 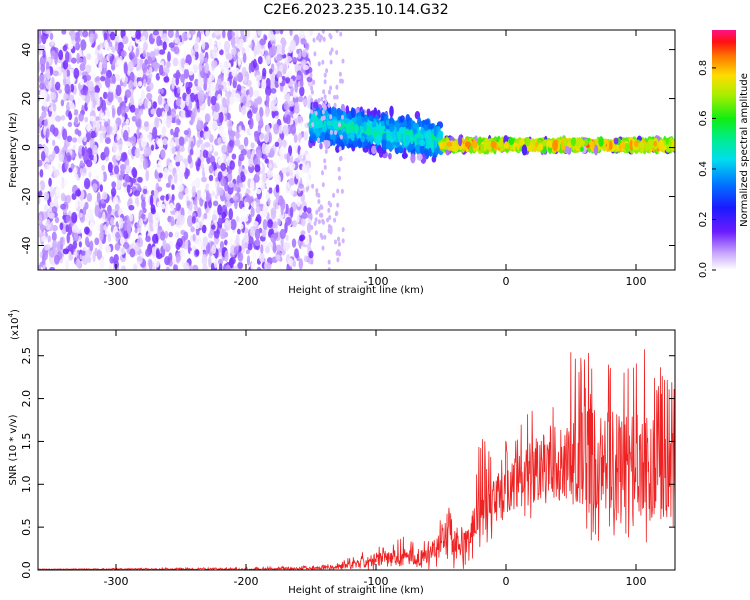 I want to click on snr-x-tick-label: -300, so click(x=116, y=581).